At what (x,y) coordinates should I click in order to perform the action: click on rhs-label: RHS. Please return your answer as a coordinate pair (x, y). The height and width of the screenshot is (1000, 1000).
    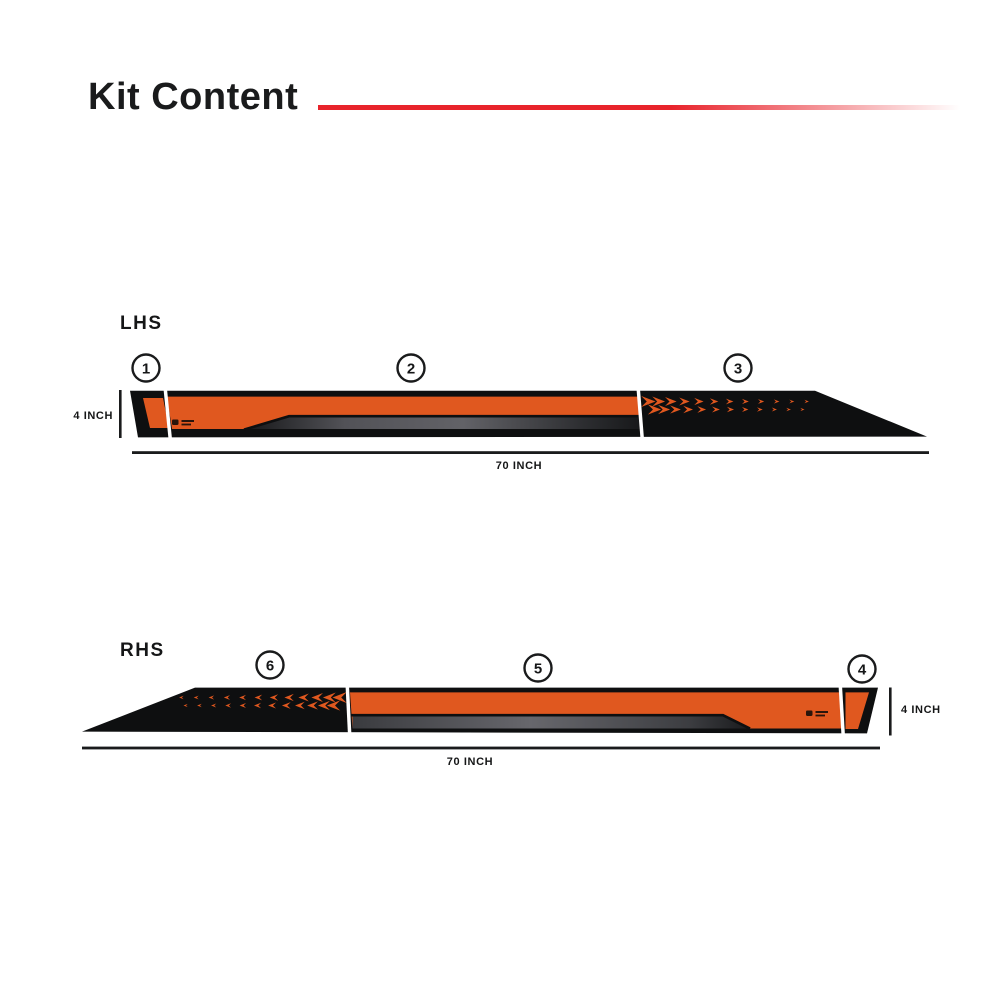
    Looking at the image, I should click on (142, 650).